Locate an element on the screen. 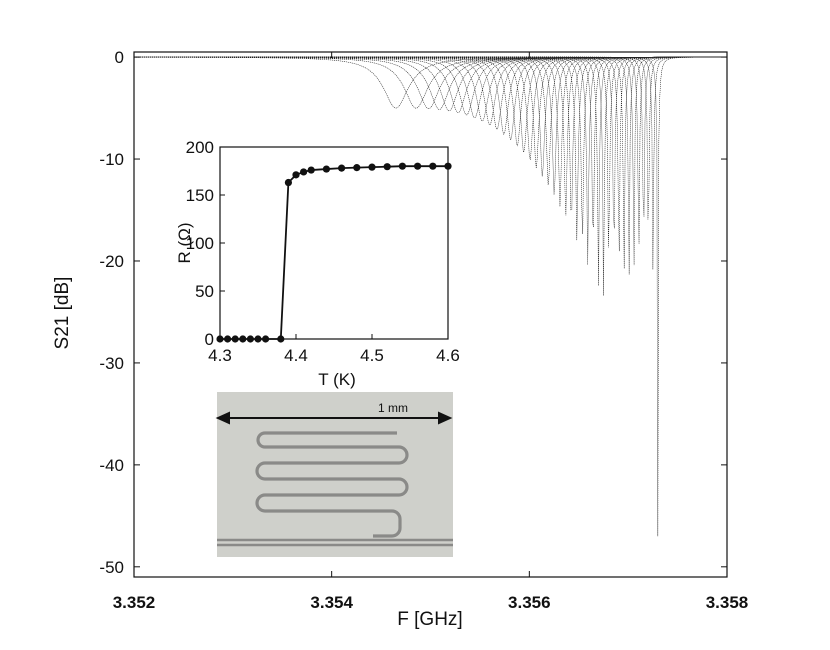  inset-y-tick-label: 50 is located at coordinates (204, 291).